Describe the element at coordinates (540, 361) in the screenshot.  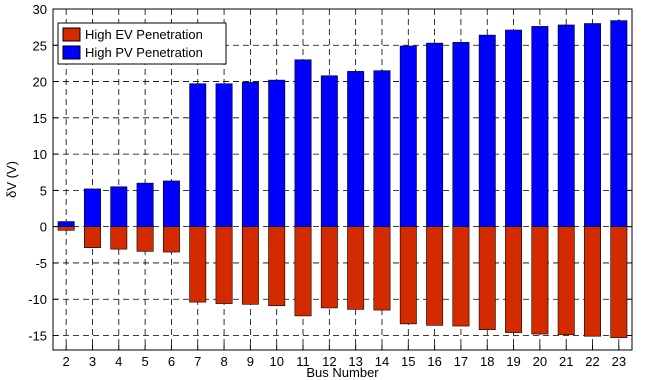
I see `x-tick-label: 20` at that location.